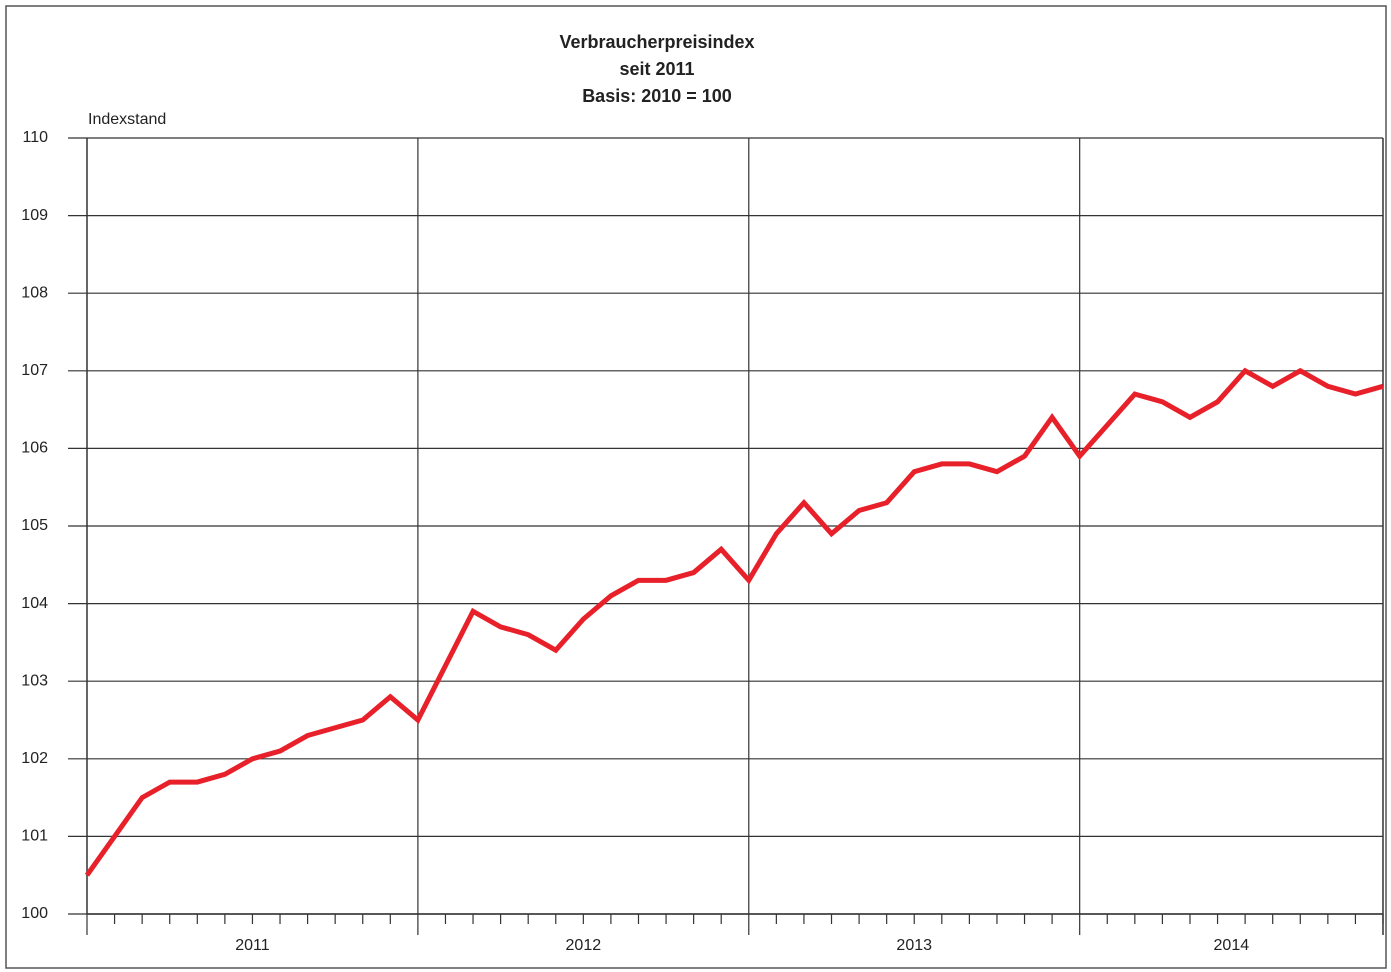 The width and height of the screenshot is (1391, 972). Describe the element at coordinates (34, 836) in the screenshot. I see `y-tick-label: 101` at that location.